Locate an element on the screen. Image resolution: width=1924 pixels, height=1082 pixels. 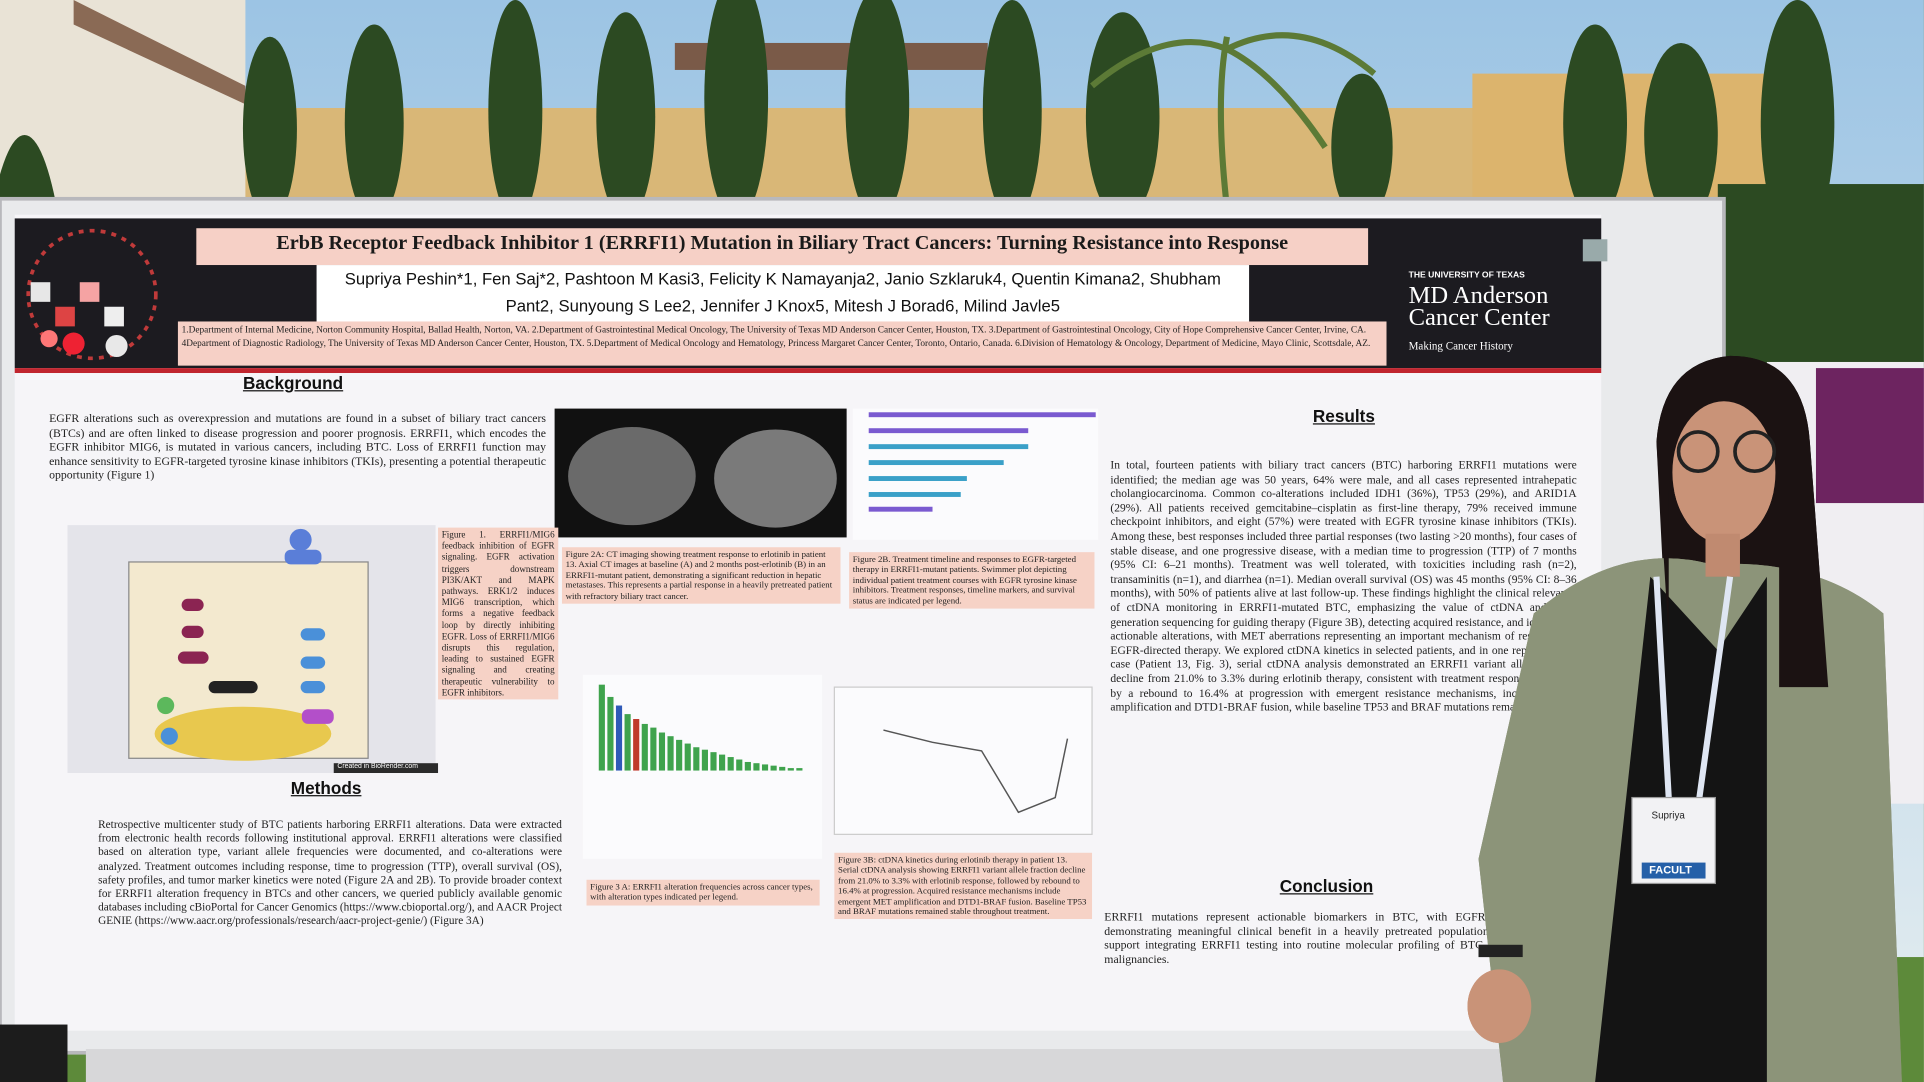
header-rule is located at coordinates (808, 371).